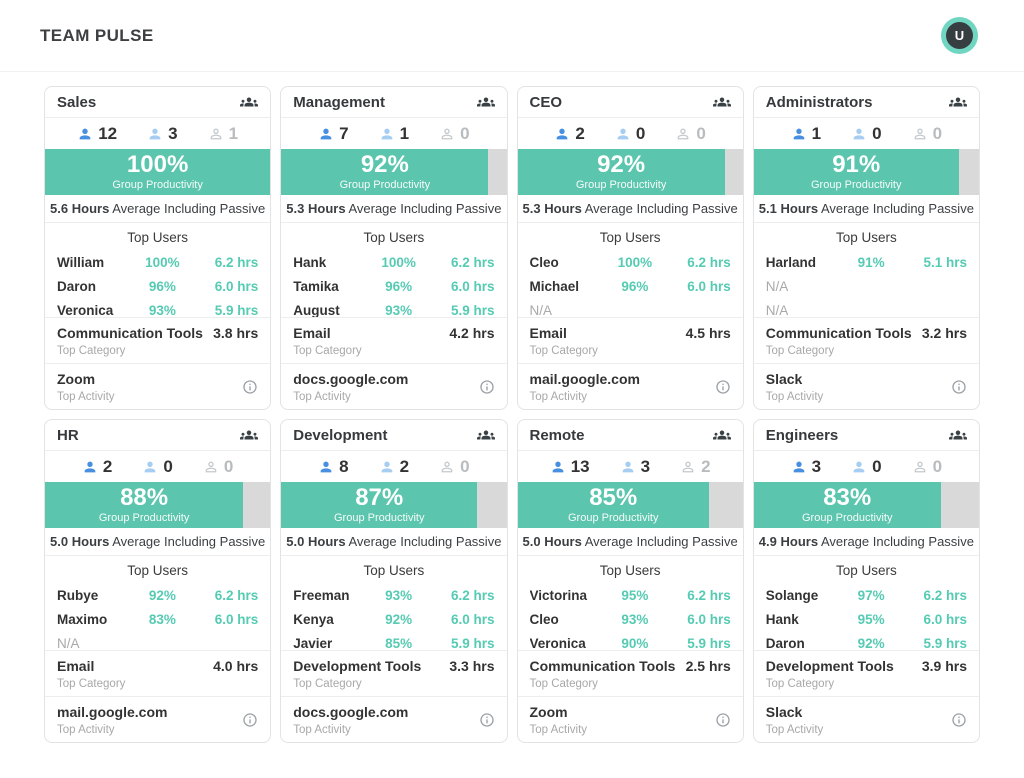  Describe the element at coordinates (158, 340) in the screenshot. I see `top-category-section: Communication Tools 3.8 hrs Top Category` at that location.